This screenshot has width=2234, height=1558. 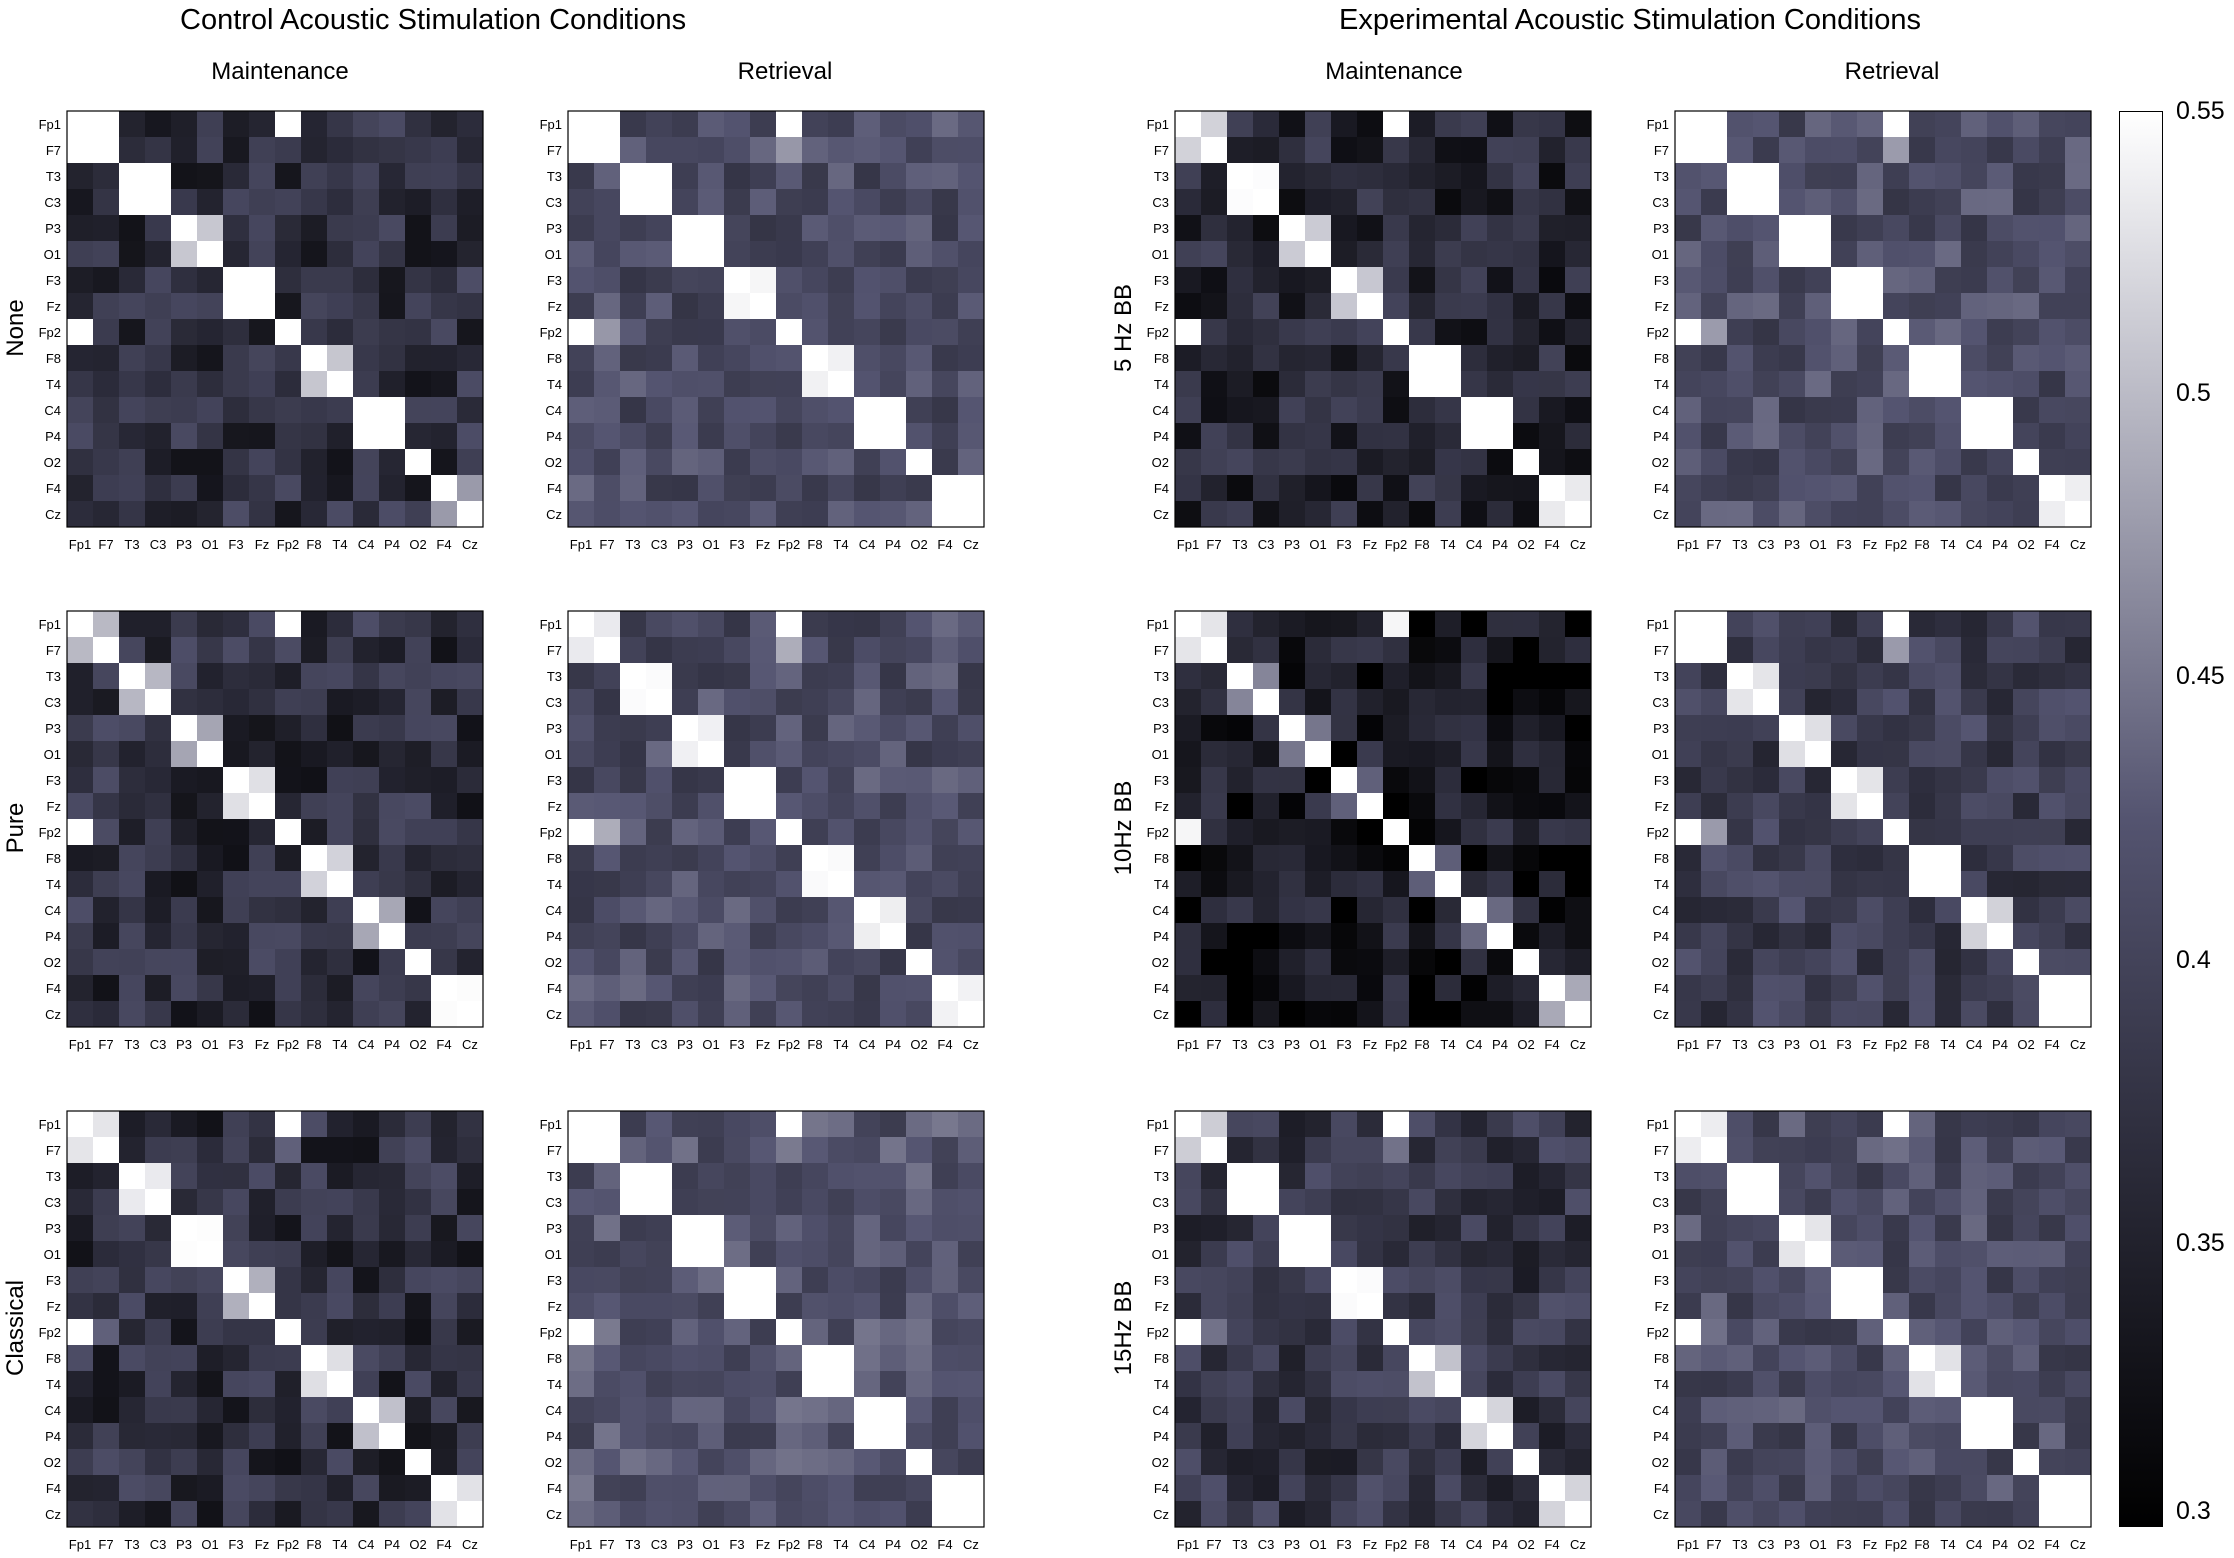 I want to click on x-tick-label: F4, so click(x=944, y=544).